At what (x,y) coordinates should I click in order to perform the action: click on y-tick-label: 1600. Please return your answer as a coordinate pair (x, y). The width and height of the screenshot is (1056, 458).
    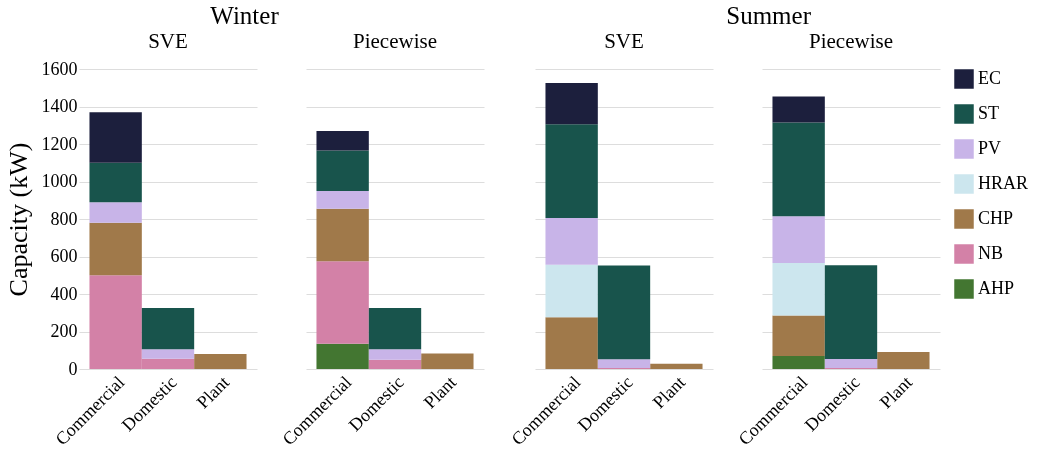
    Looking at the image, I should click on (59, 68).